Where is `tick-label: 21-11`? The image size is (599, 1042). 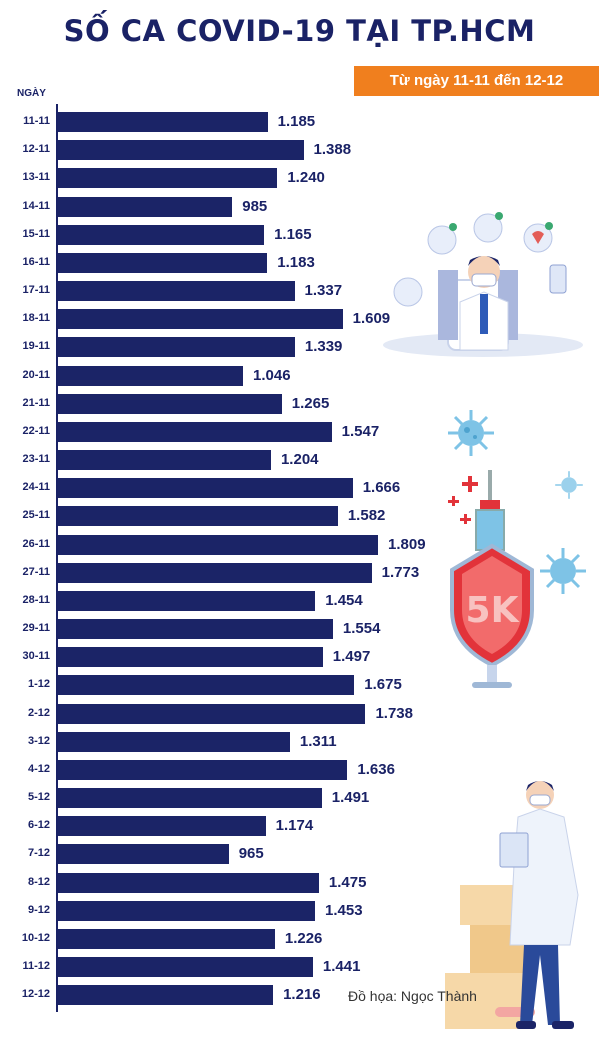 tick-label: 21-11 is located at coordinates (36, 402).